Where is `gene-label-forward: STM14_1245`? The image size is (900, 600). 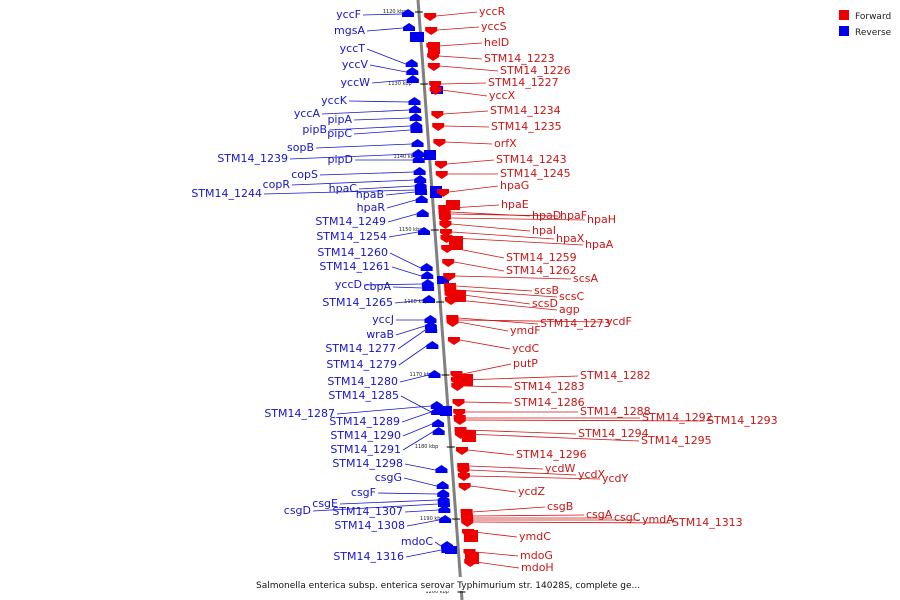 gene-label-forward: STM14_1245 is located at coordinates (535, 173).